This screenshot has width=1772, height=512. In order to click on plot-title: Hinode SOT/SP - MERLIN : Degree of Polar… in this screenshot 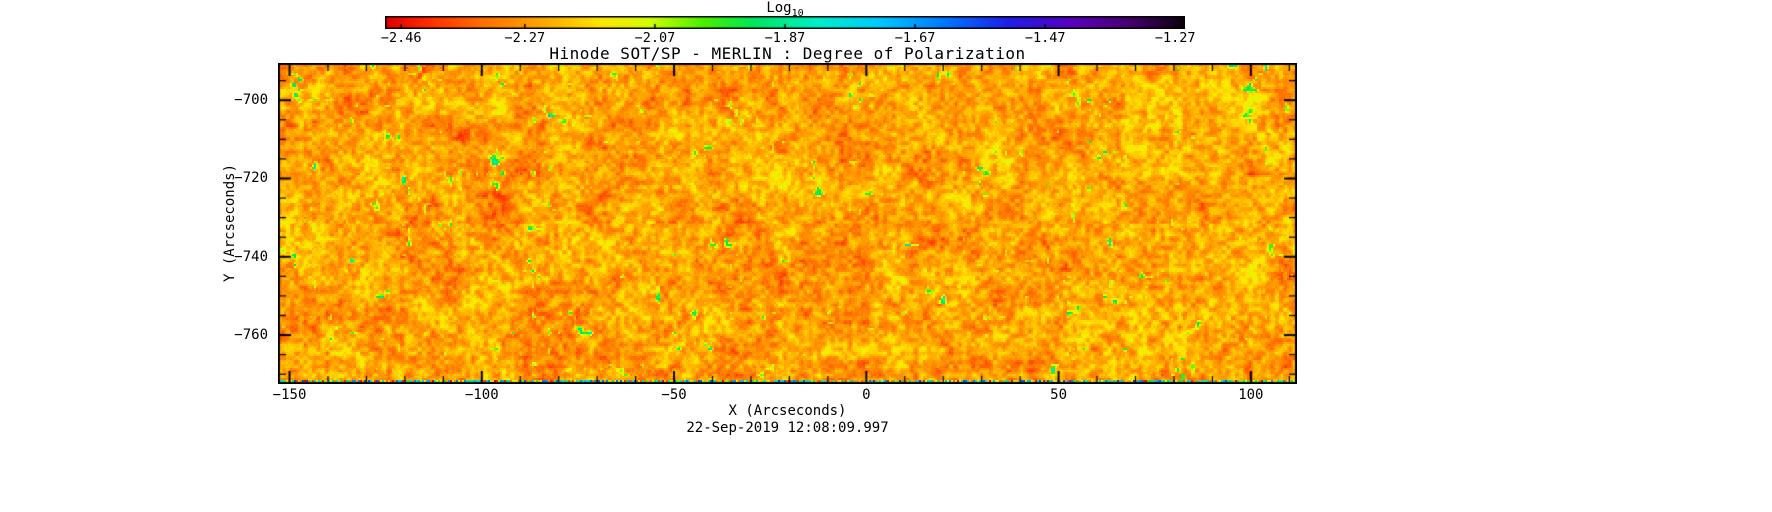, I will do `click(787, 53)`.